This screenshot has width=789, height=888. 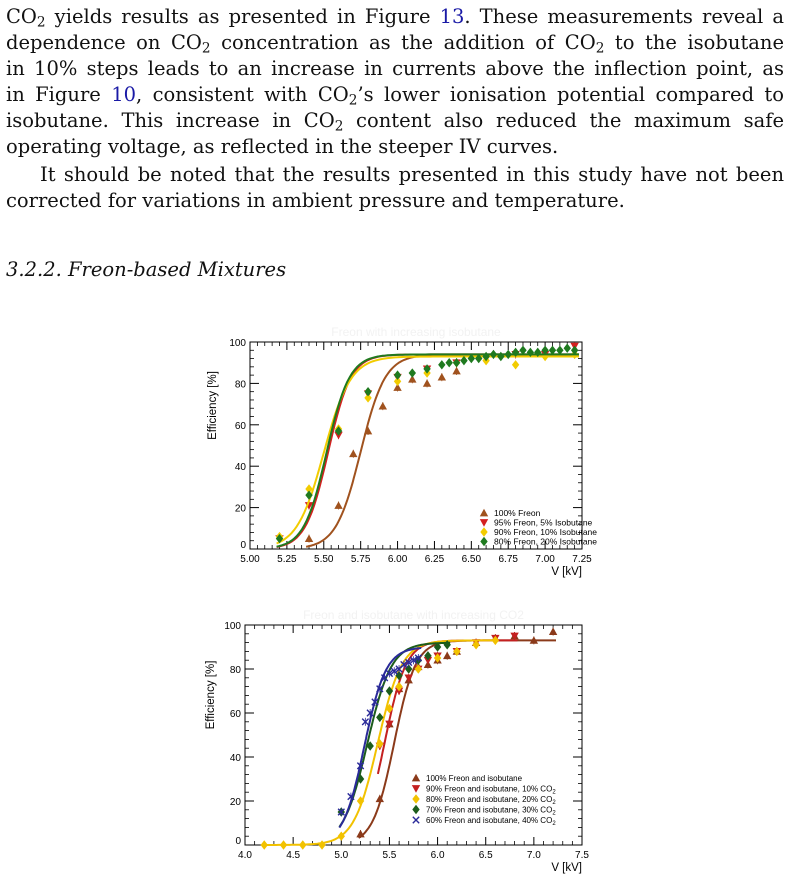 What do you see at coordinates (241, 426) in the screenshot?
I see `y-tick-label: 60` at bounding box center [241, 426].